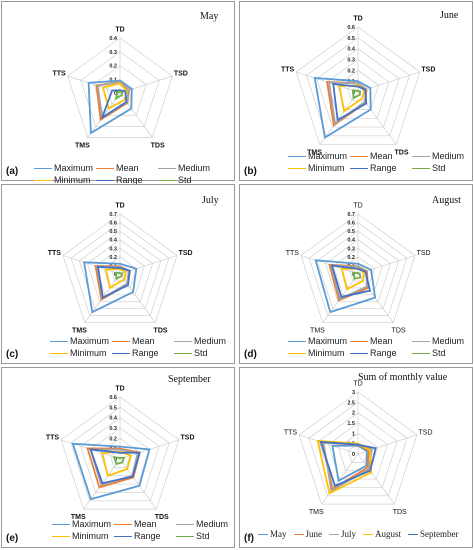  What do you see at coordinates (353, 393) in the screenshot?
I see `tick-label: 3` at bounding box center [353, 393].